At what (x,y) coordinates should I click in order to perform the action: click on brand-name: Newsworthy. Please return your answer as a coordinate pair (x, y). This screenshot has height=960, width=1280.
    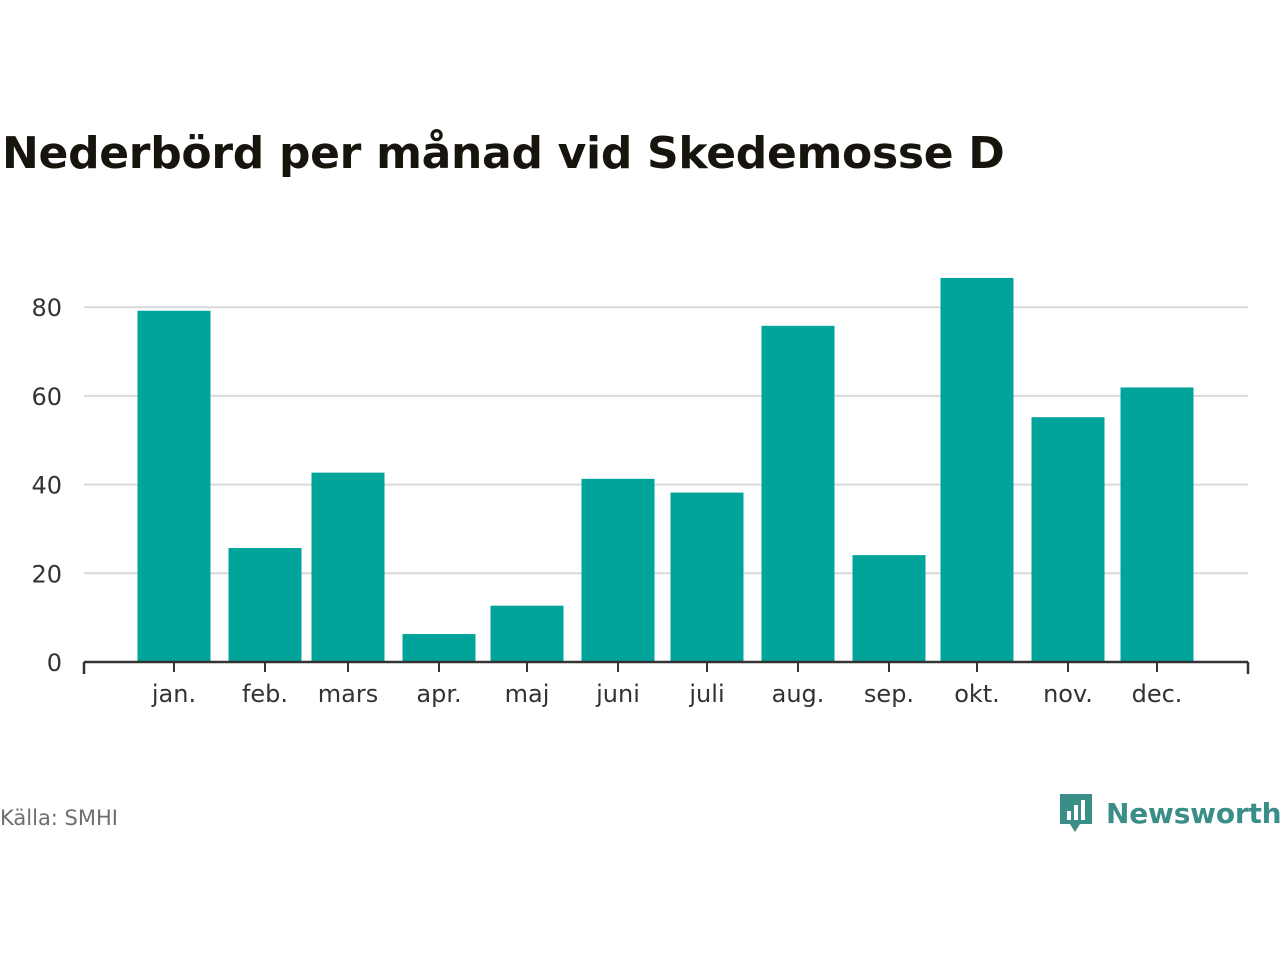
    Looking at the image, I should click on (1193, 813).